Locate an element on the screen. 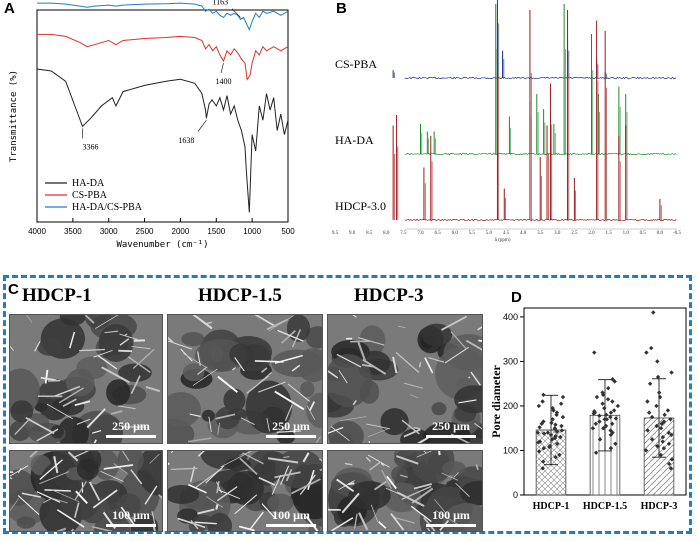  panel-c-letter: C is located at coordinates (13, 289).